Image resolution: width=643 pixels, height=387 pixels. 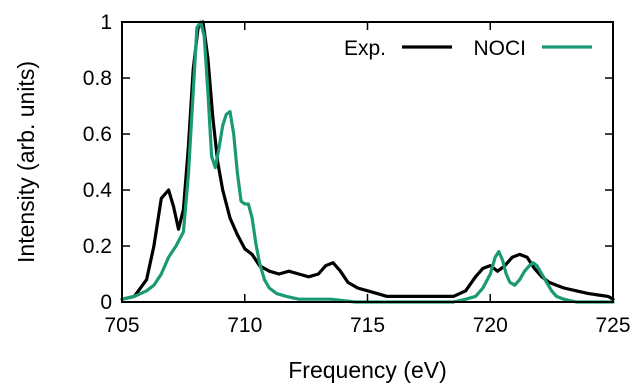 What do you see at coordinates (367, 370) in the screenshot?
I see `x-axis-label: Frequency (eV)` at bounding box center [367, 370].